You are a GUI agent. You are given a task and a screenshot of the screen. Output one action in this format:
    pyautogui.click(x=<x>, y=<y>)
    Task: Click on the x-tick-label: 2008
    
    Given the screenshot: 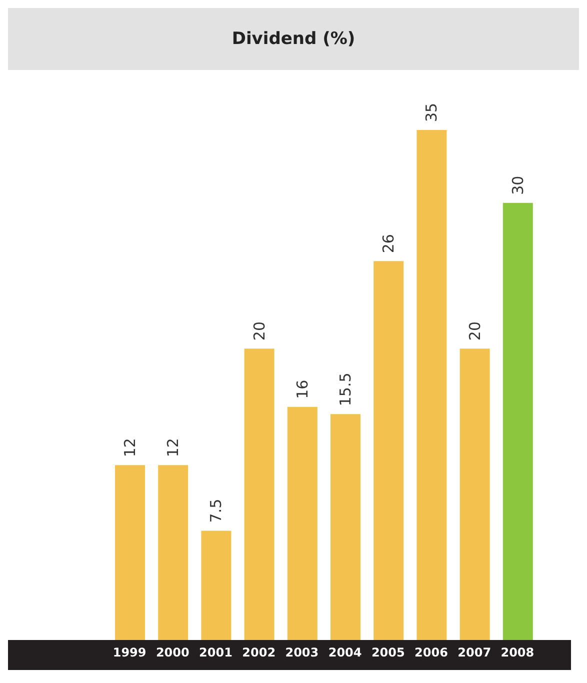 What is the action you would take?
    pyautogui.click(x=517, y=653)
    